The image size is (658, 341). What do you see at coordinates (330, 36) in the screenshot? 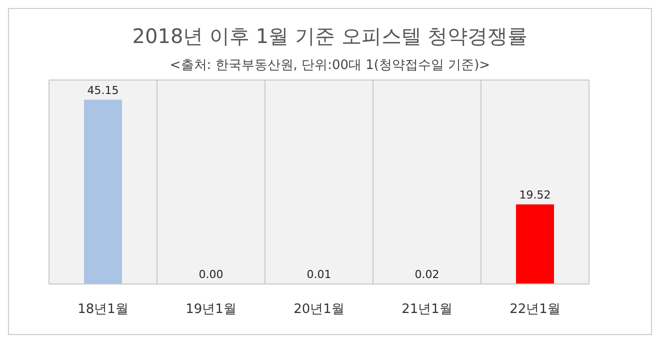
I see `chart-title: 2018년 이후 1월 기준 오피스텔 청약경쟁률` at bounding box center [330, 36].